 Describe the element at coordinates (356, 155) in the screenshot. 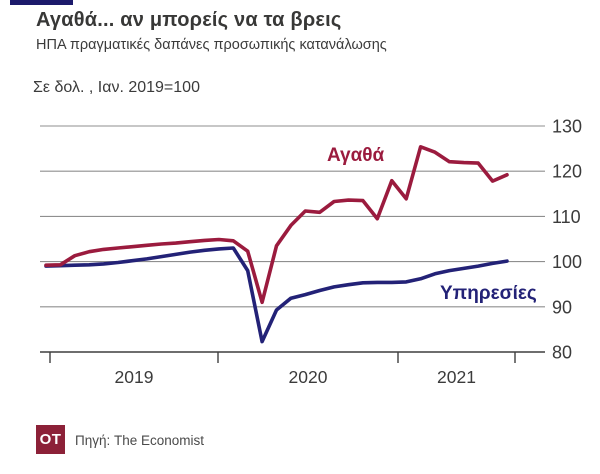

I see `goods-label: Αγαθά` at that location.